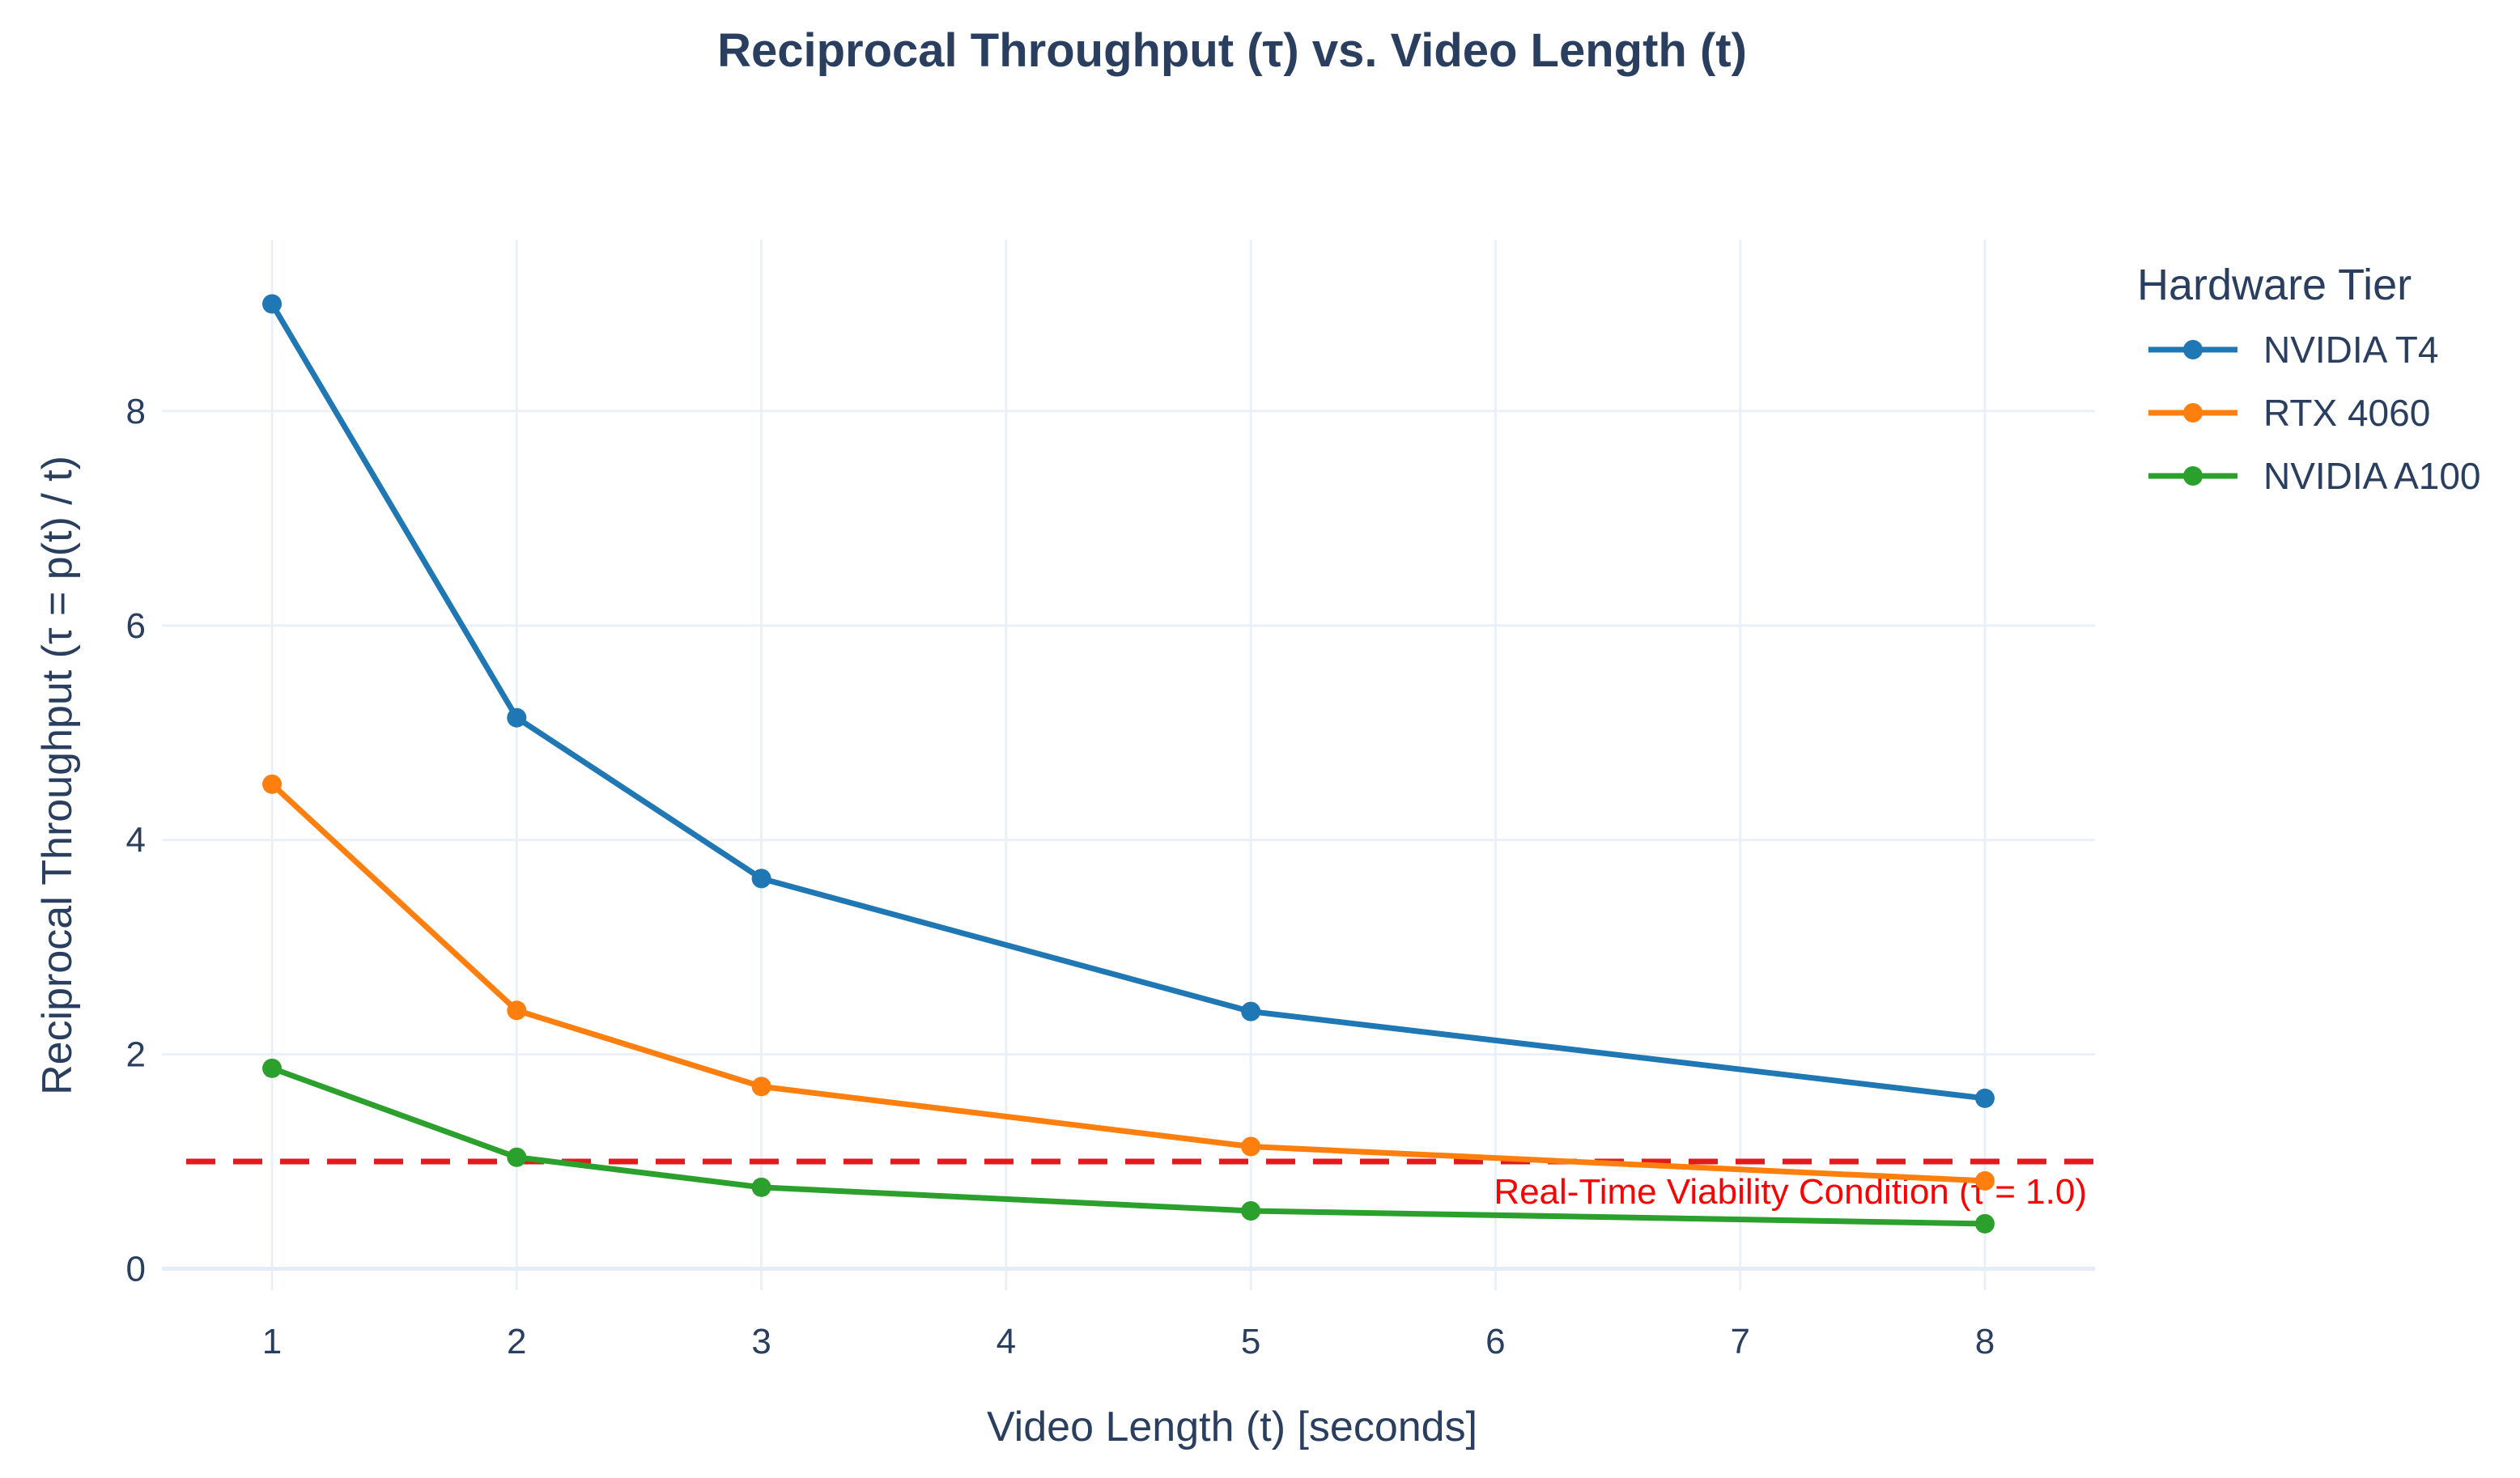 The height and width of the screenshot is (1478, 2520). I want to click on y-axis-label: Reciprocal Throughput (τ = p(t) / t), so click(58, 775).